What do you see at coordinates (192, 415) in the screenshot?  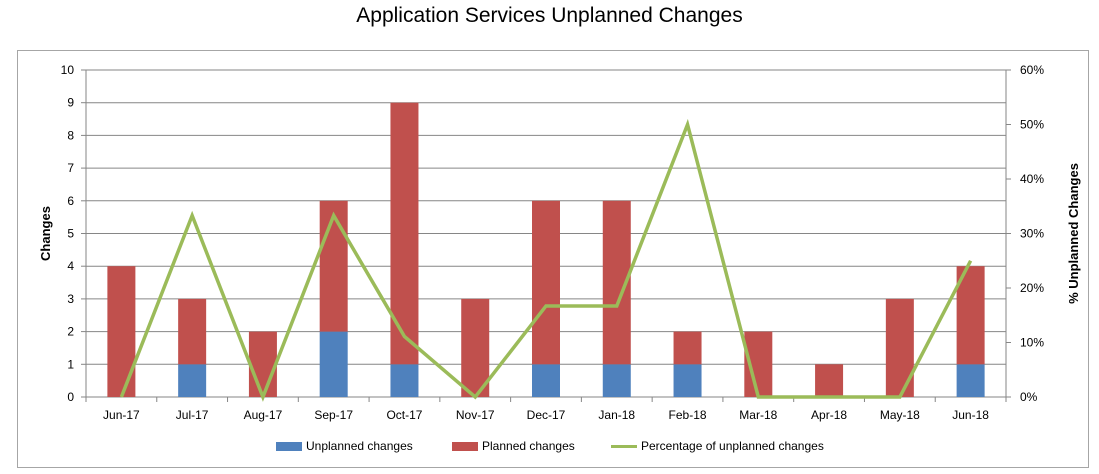 I see `x-tick-label: Jul-17` at bounding box center [192, 415].